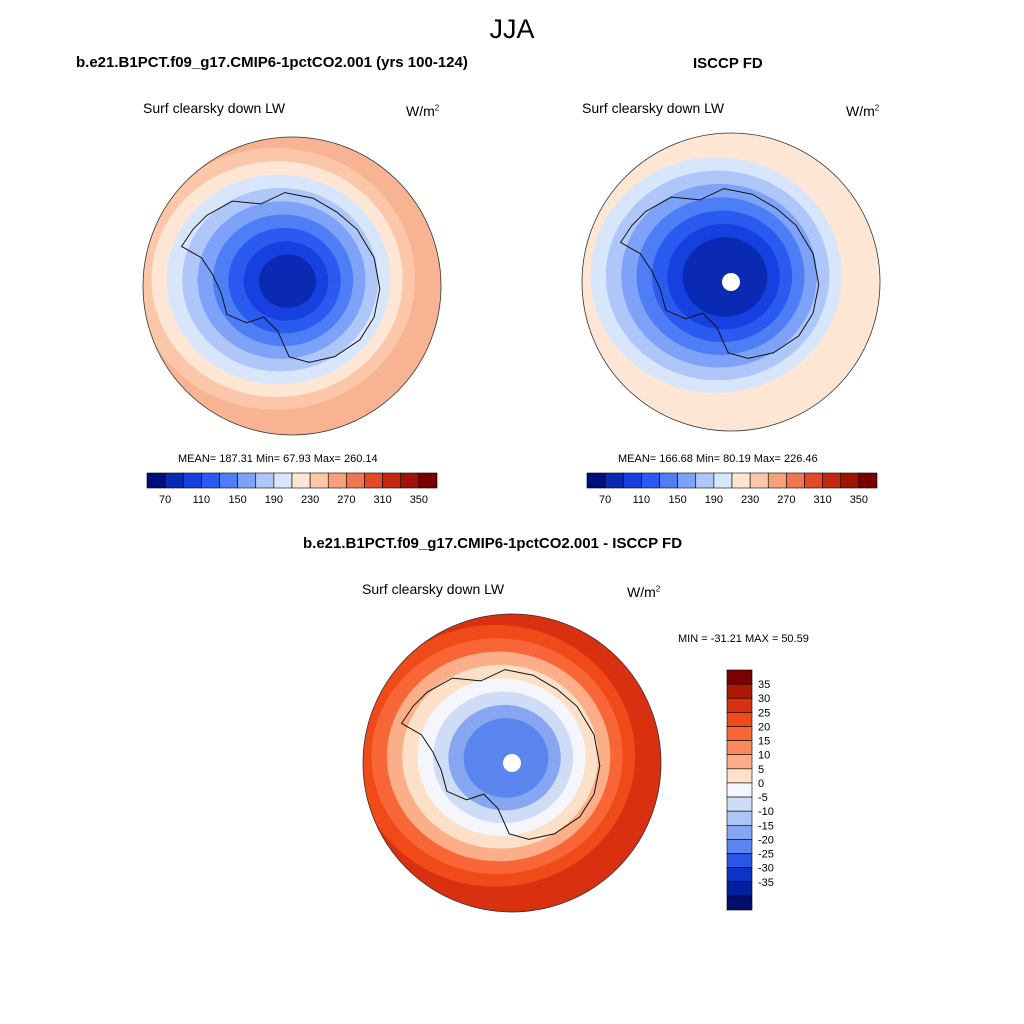 The image size is (1024, 1024). What do you see at coordinates (766, 840) in the screenshot?
I see `colorbar-tick-label: -20` at bounding box center [766, 840].